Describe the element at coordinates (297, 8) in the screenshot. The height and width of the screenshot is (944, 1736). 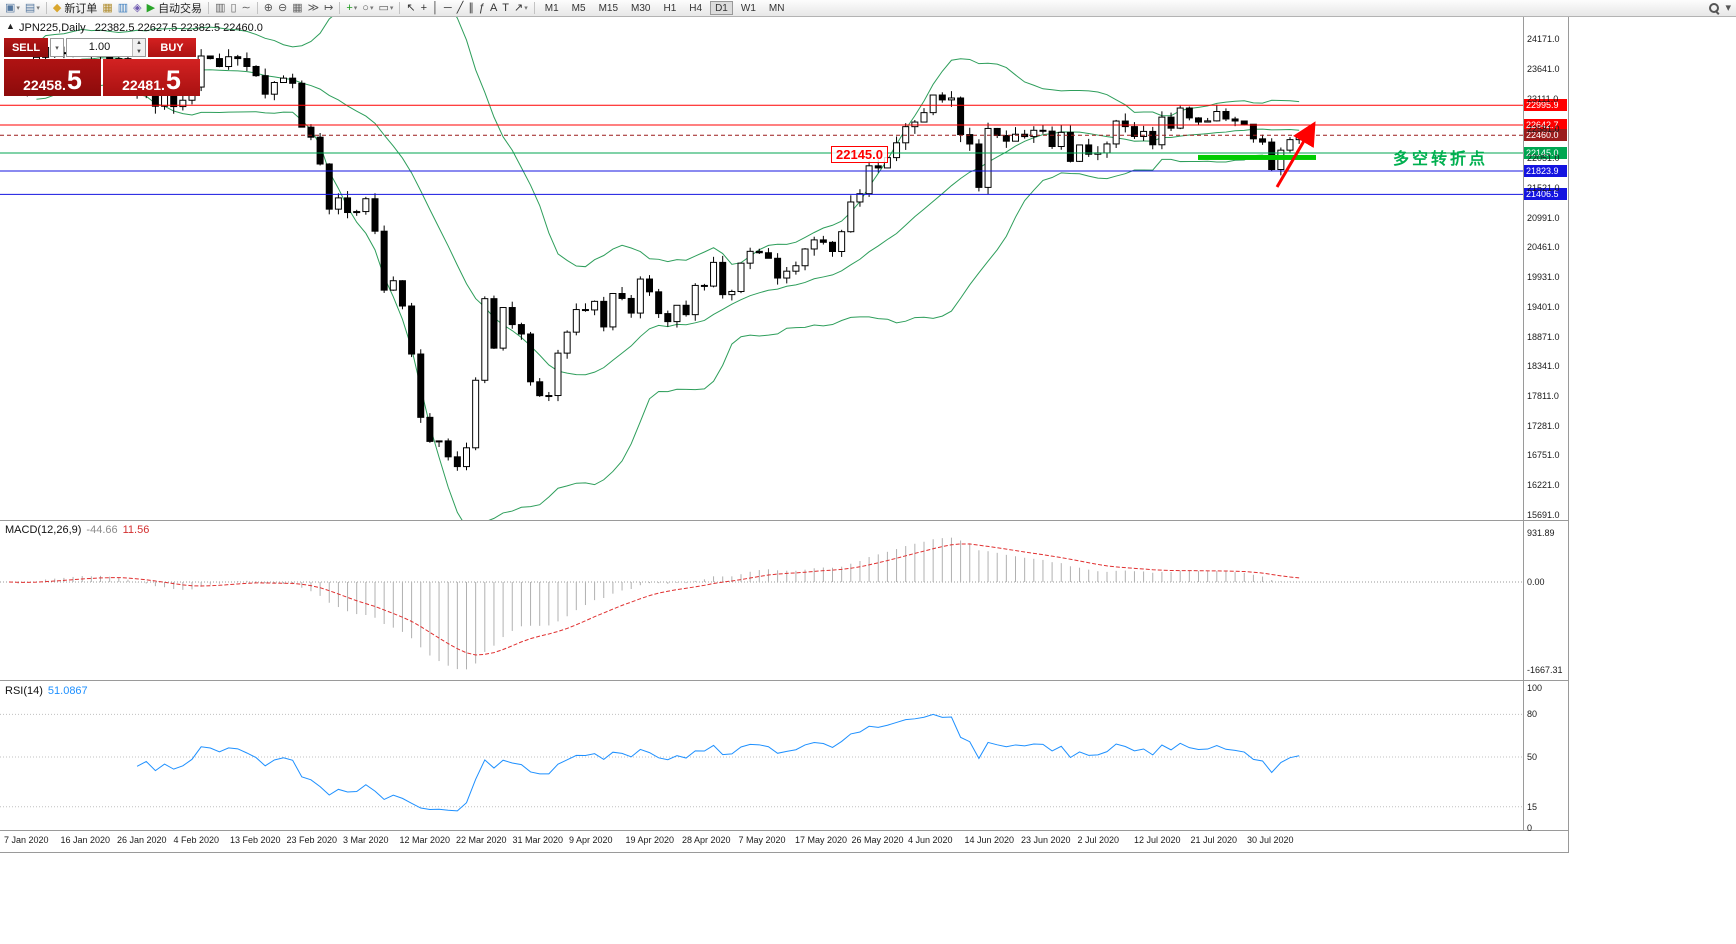
I see `tile-windows-button: ▦` at that location.